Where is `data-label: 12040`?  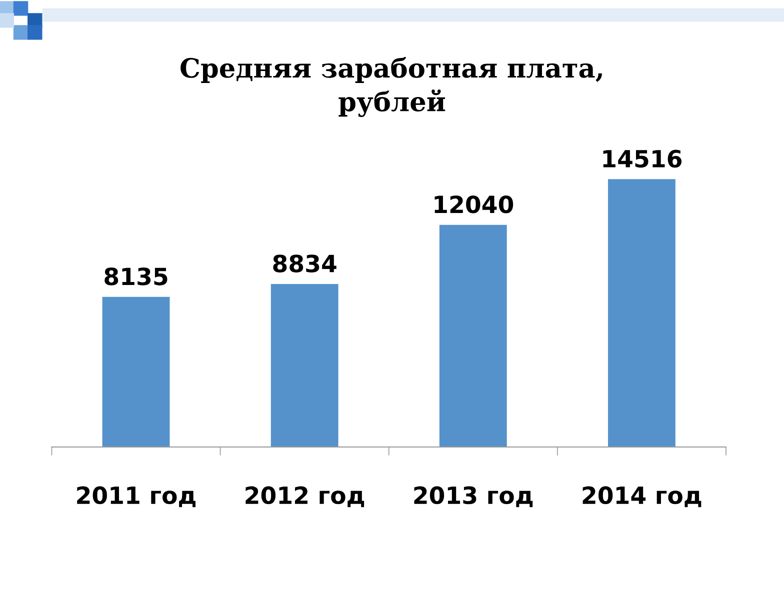
data-label: 12040 is located at coordinates (474, 204).